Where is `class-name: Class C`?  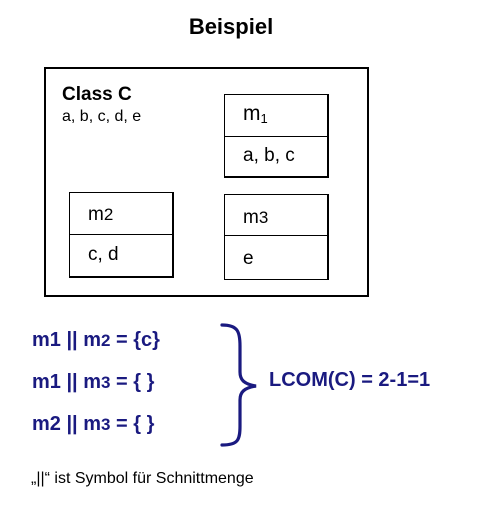 class-name: Class C is located at coordinates (97, 94).